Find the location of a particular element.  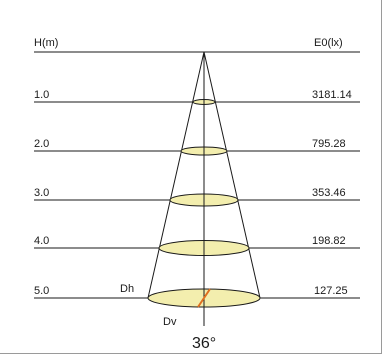

diameter-marker is located at coordinates (204, 298).